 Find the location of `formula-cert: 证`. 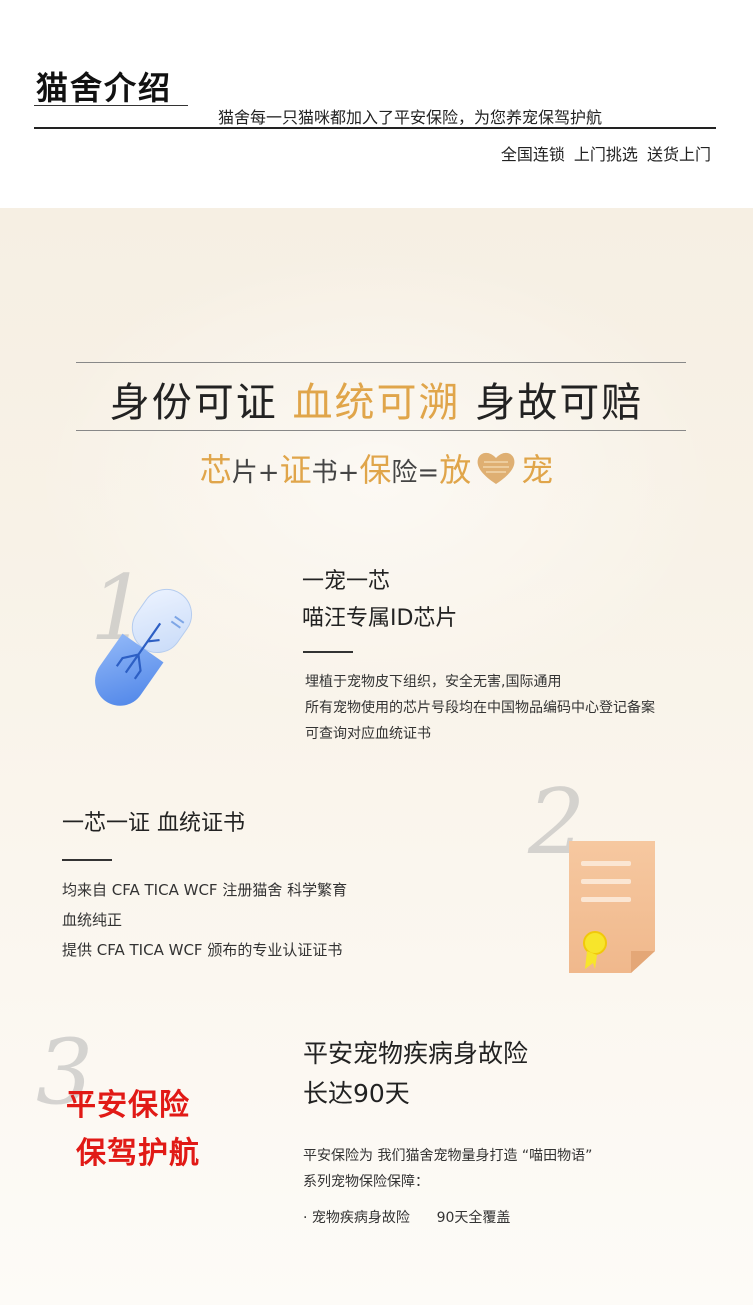

formula-cert: 证 is located at coordinates (295, 470).